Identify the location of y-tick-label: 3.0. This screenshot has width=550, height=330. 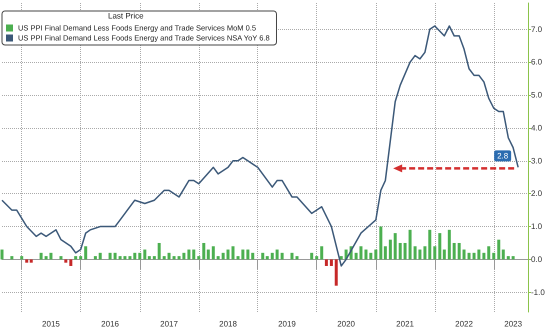
(537, 161).